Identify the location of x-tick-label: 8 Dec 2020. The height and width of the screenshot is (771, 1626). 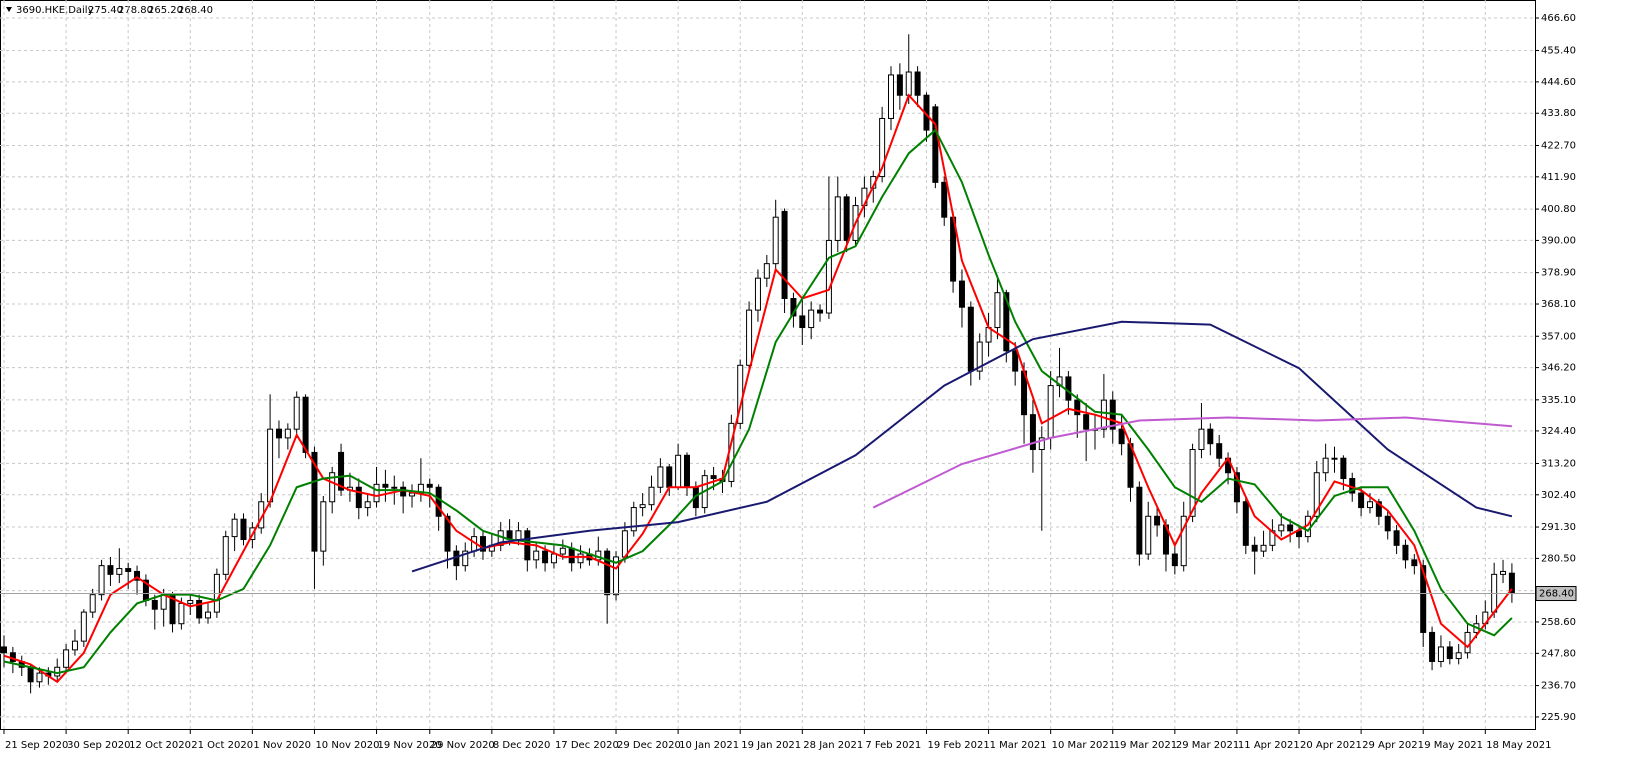
(522, 745).